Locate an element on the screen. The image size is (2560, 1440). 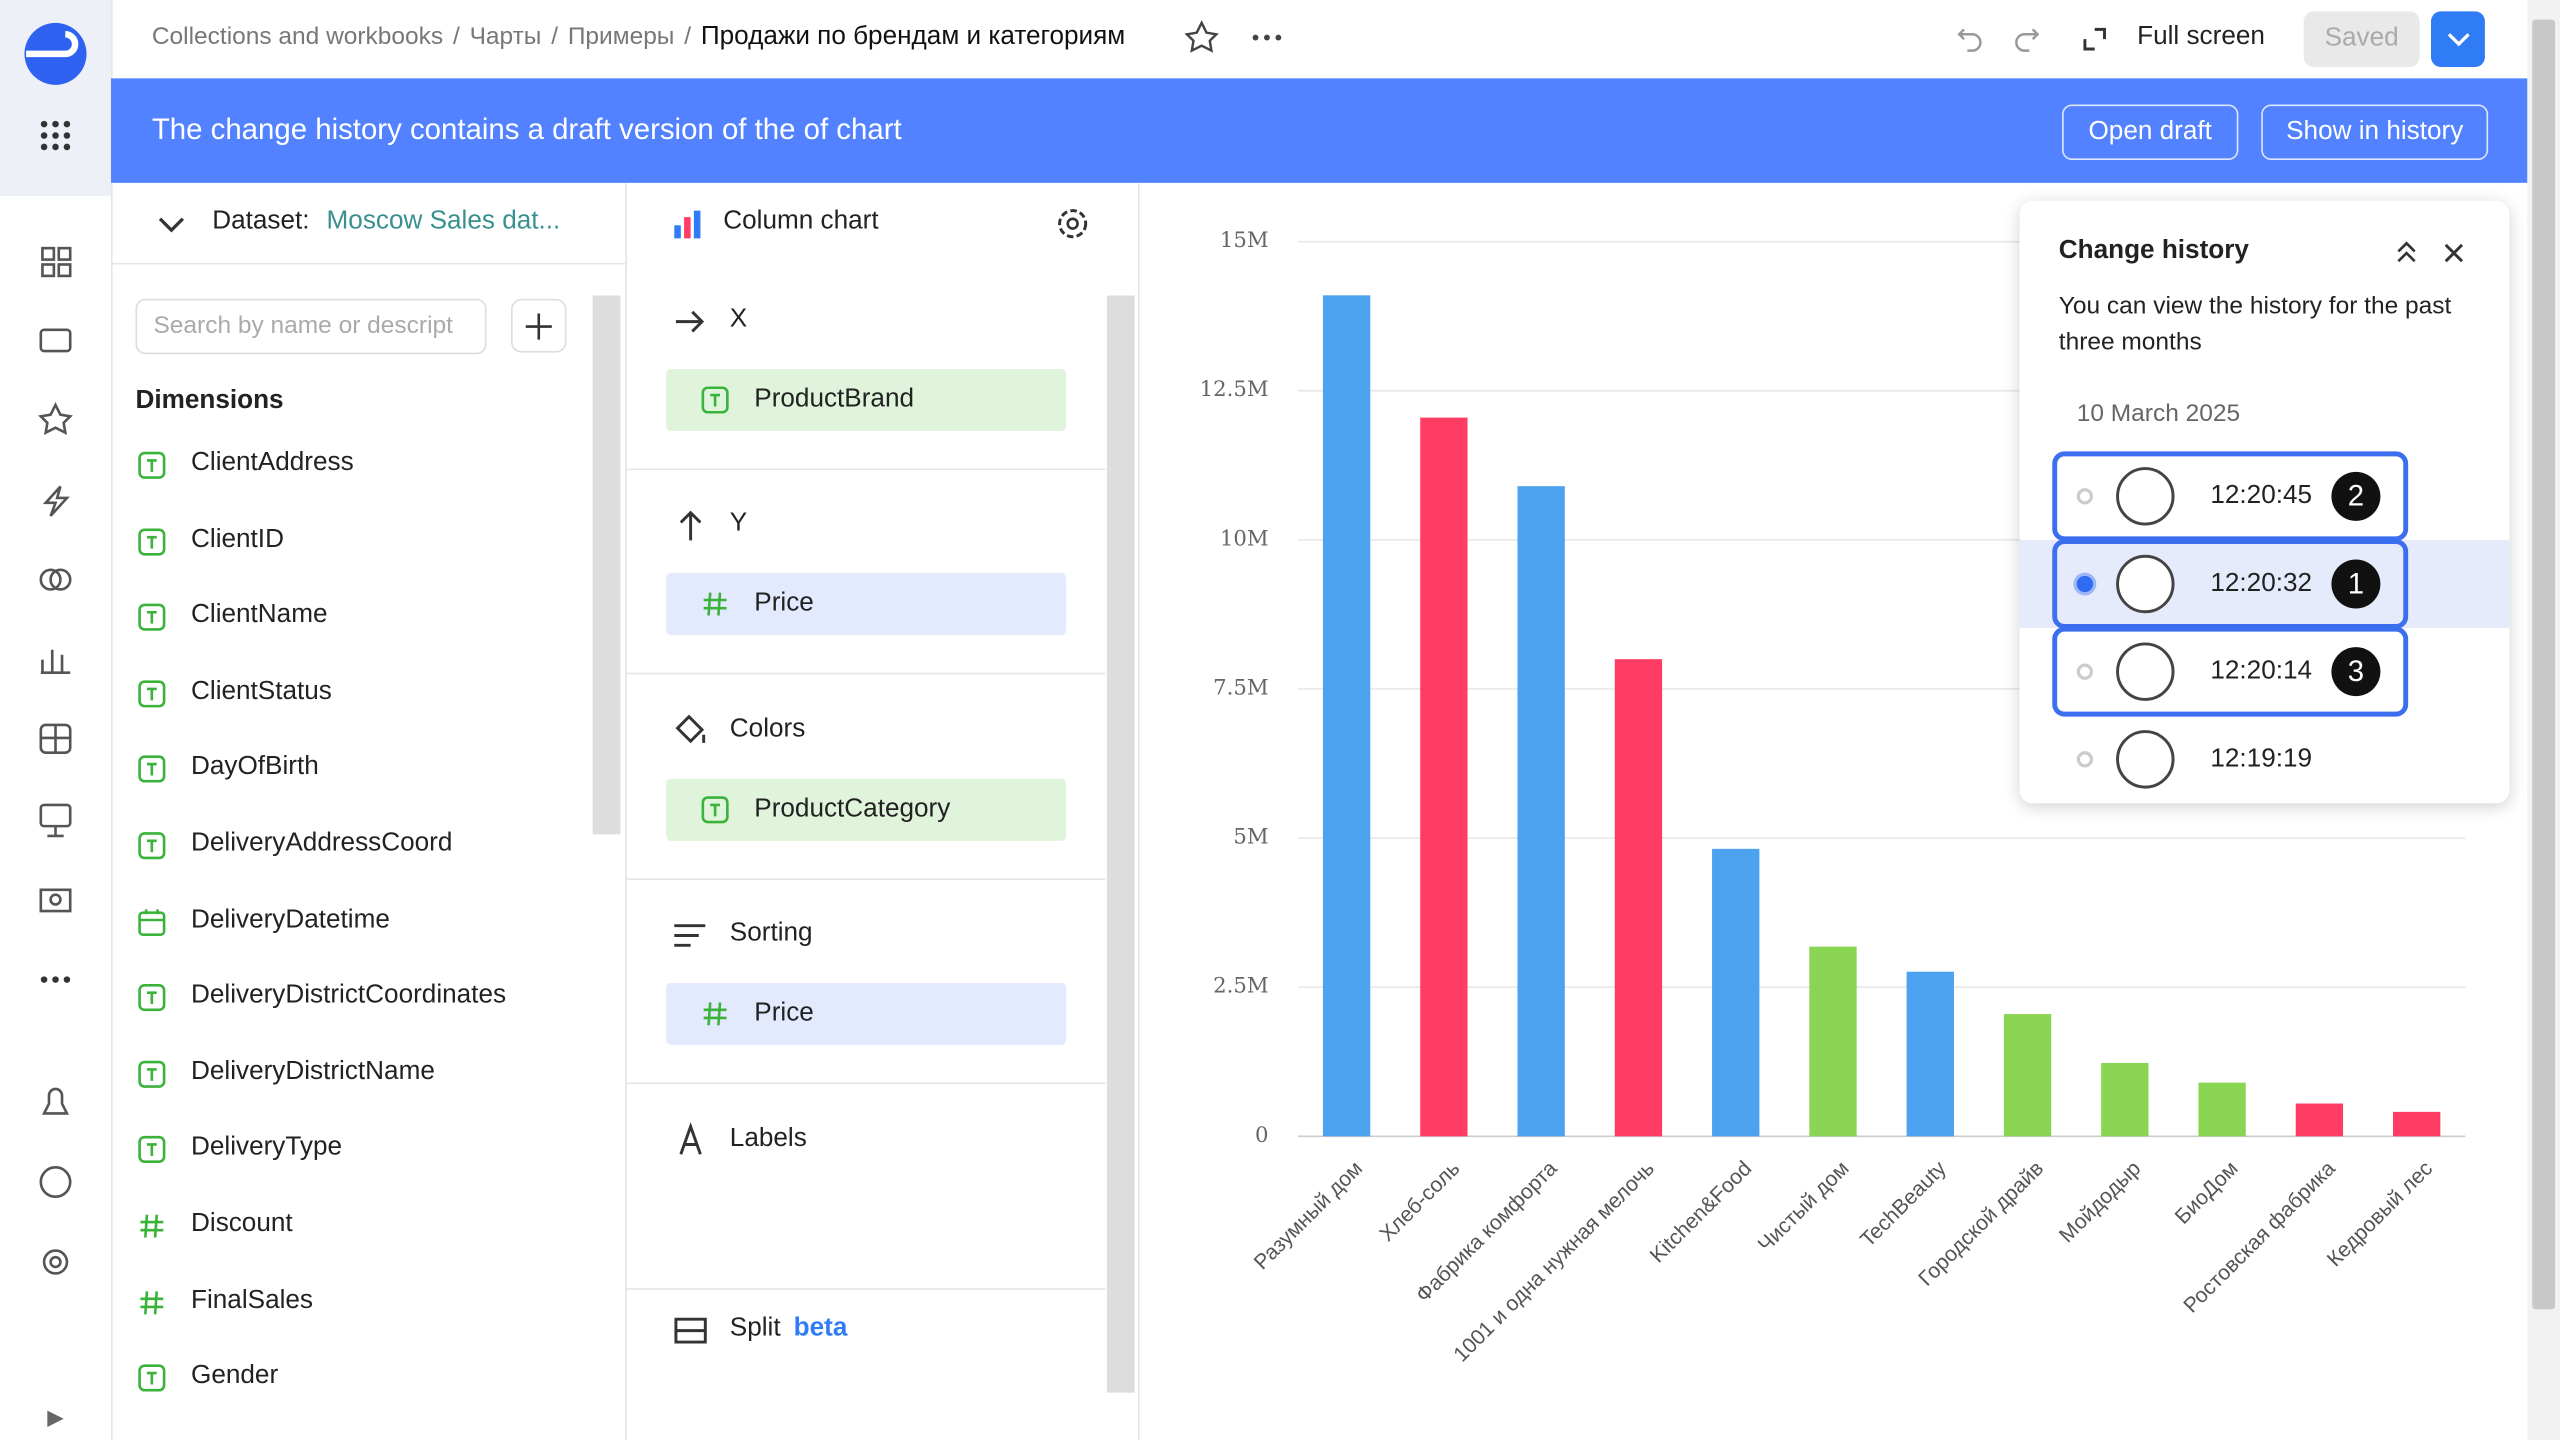
beta-badge: beta is located at coordinates (820, 1328).